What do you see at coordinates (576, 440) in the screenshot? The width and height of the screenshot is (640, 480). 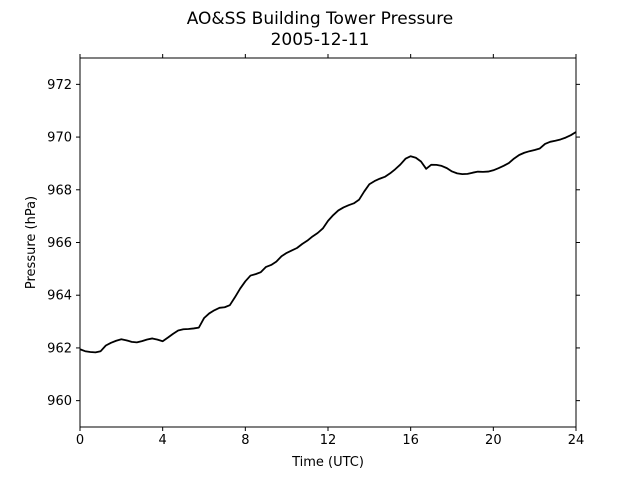 I see `x-tick-label: 24` at bounding box center [576, 440].